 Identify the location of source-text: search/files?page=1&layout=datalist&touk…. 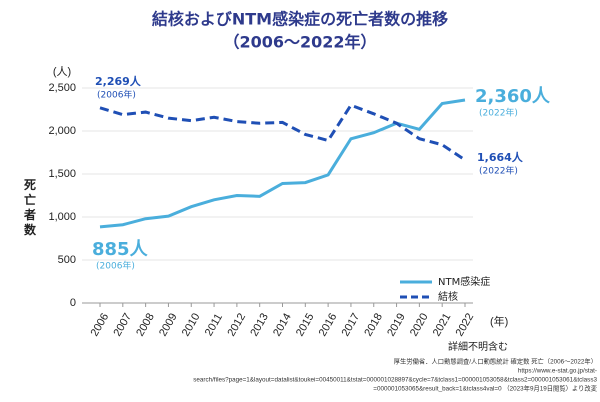
(395, 380).